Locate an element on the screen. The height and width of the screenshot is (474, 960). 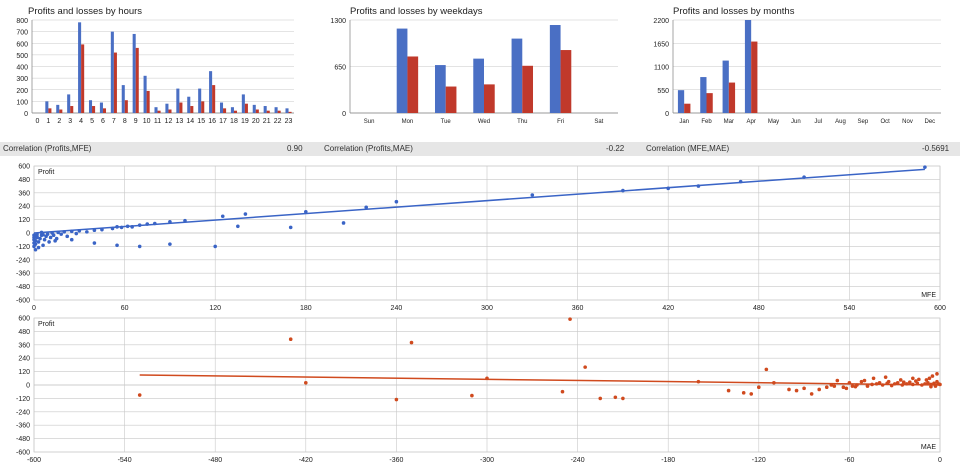
hours-ytick: 400 is located at coordinates (22, 68).